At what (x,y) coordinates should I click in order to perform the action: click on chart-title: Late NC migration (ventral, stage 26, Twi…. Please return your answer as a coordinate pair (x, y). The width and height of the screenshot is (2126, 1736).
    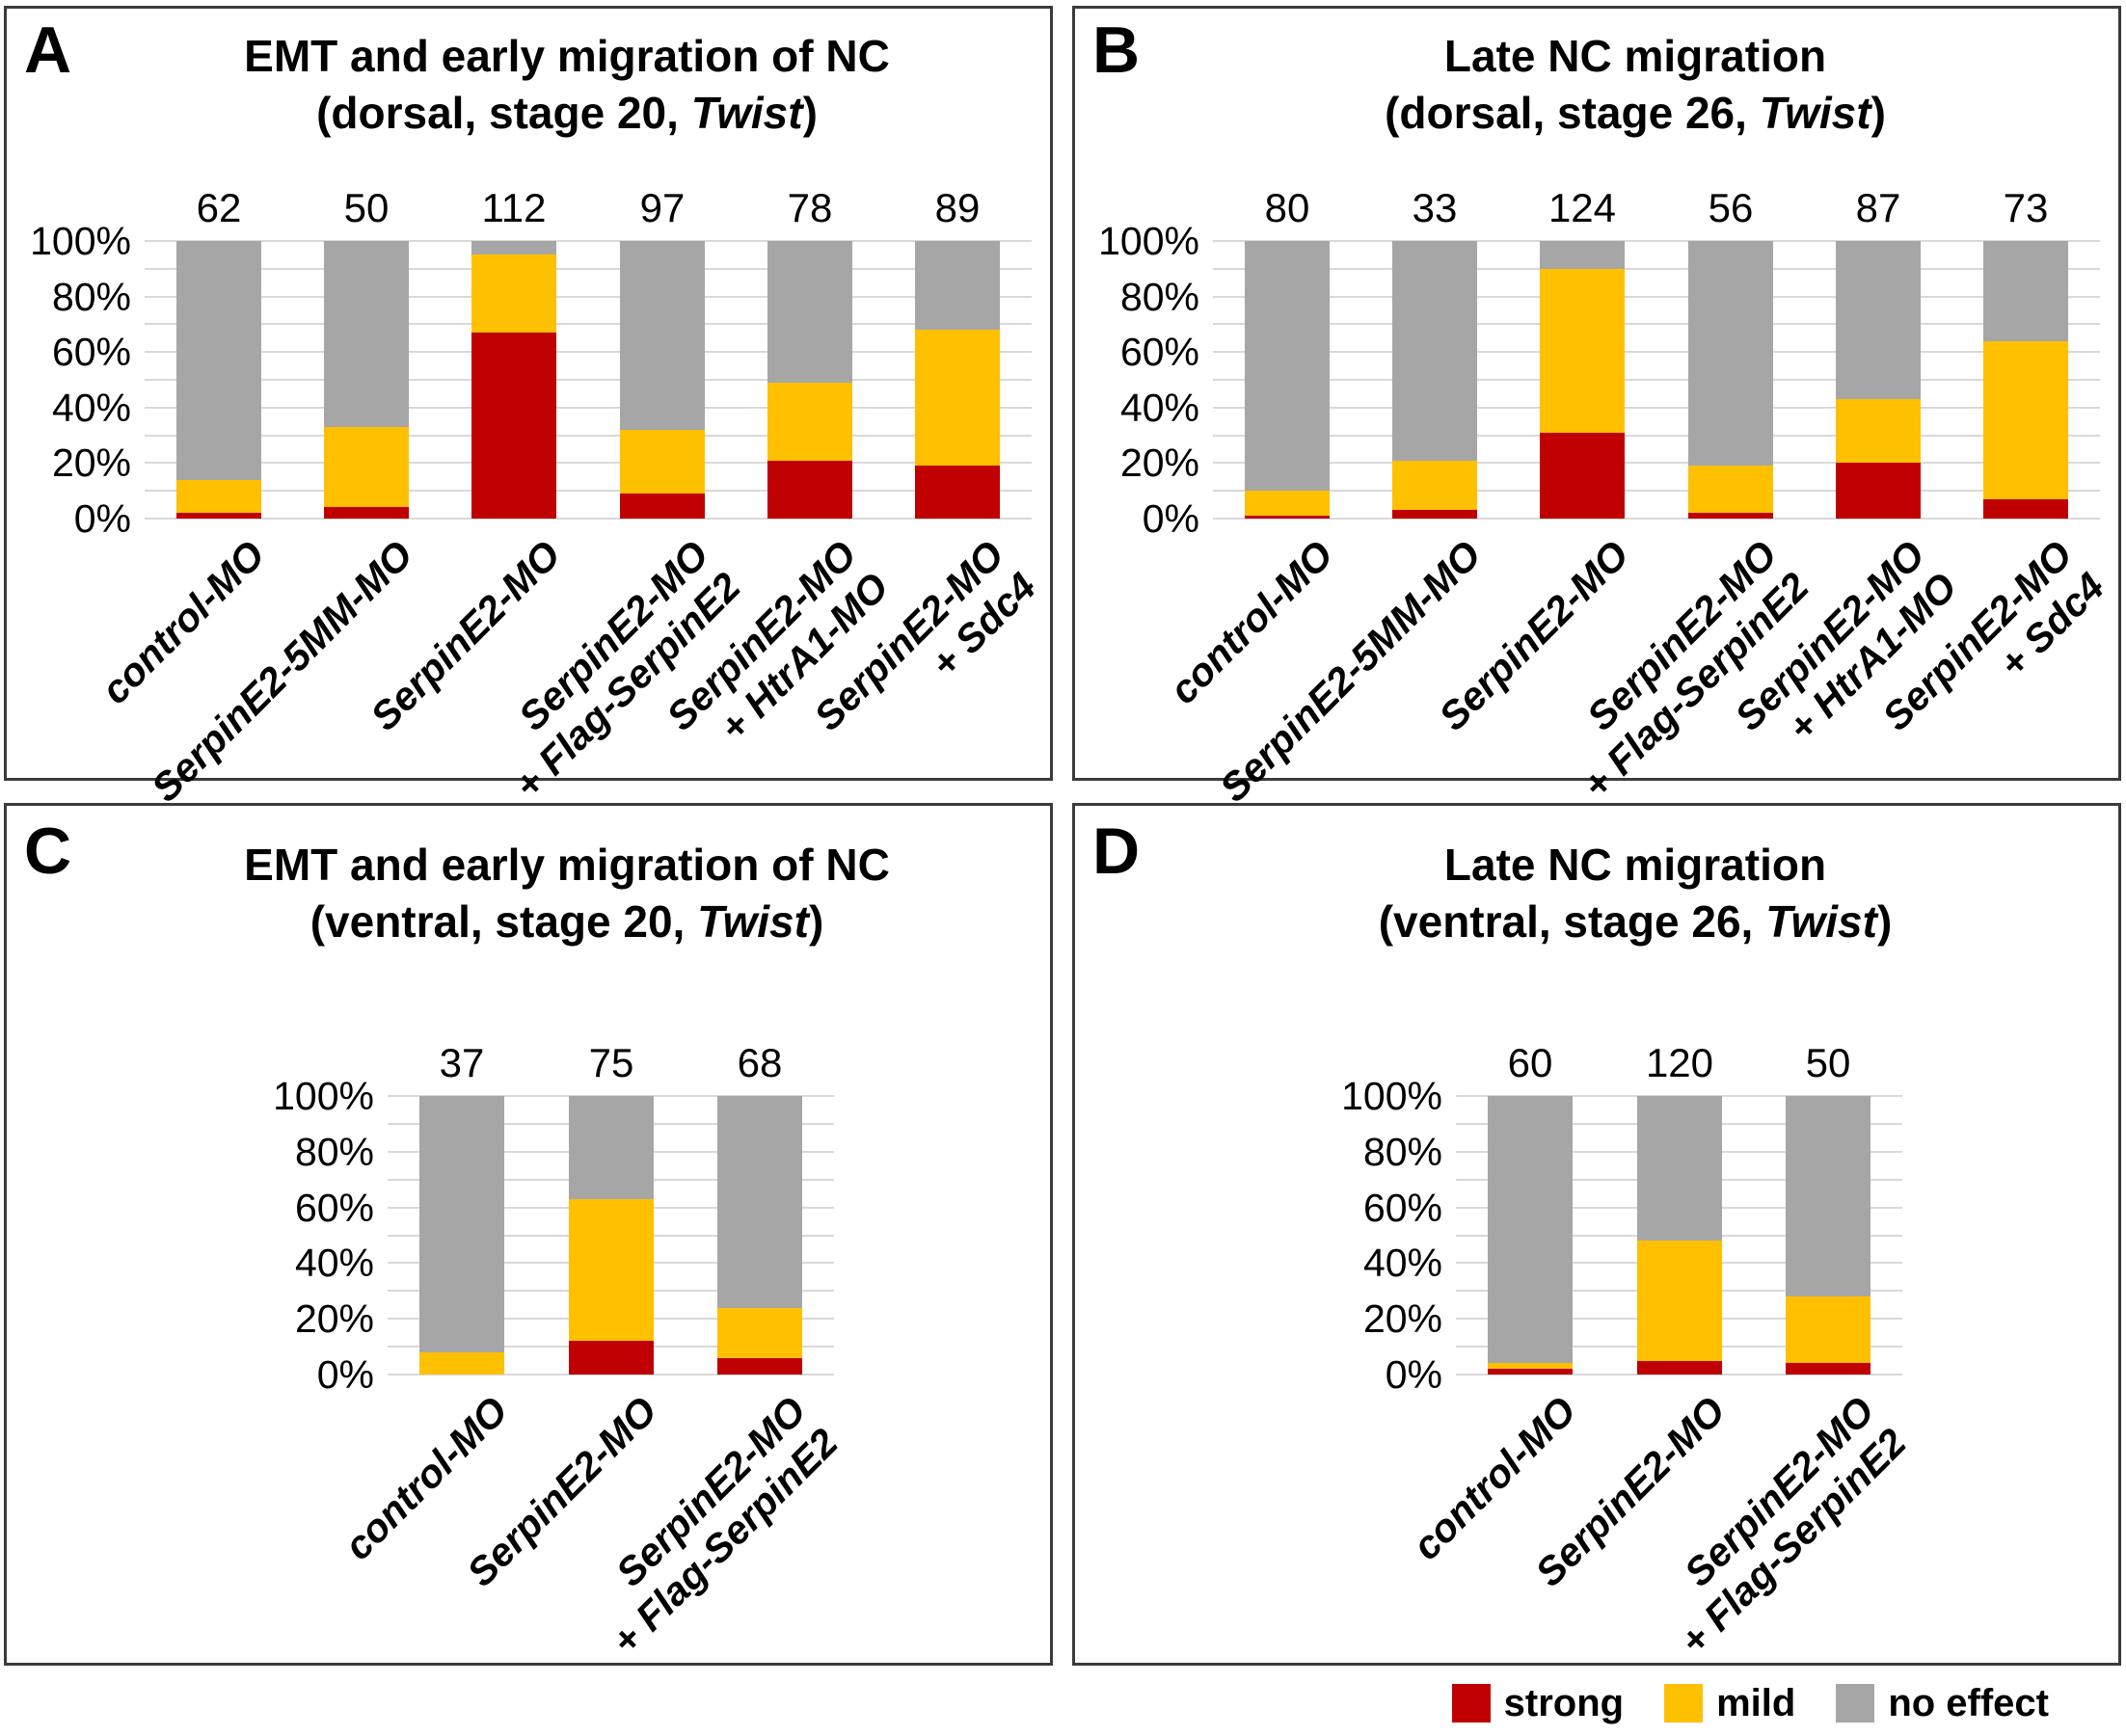
    Looking at the image, I should click on (1635, 894).